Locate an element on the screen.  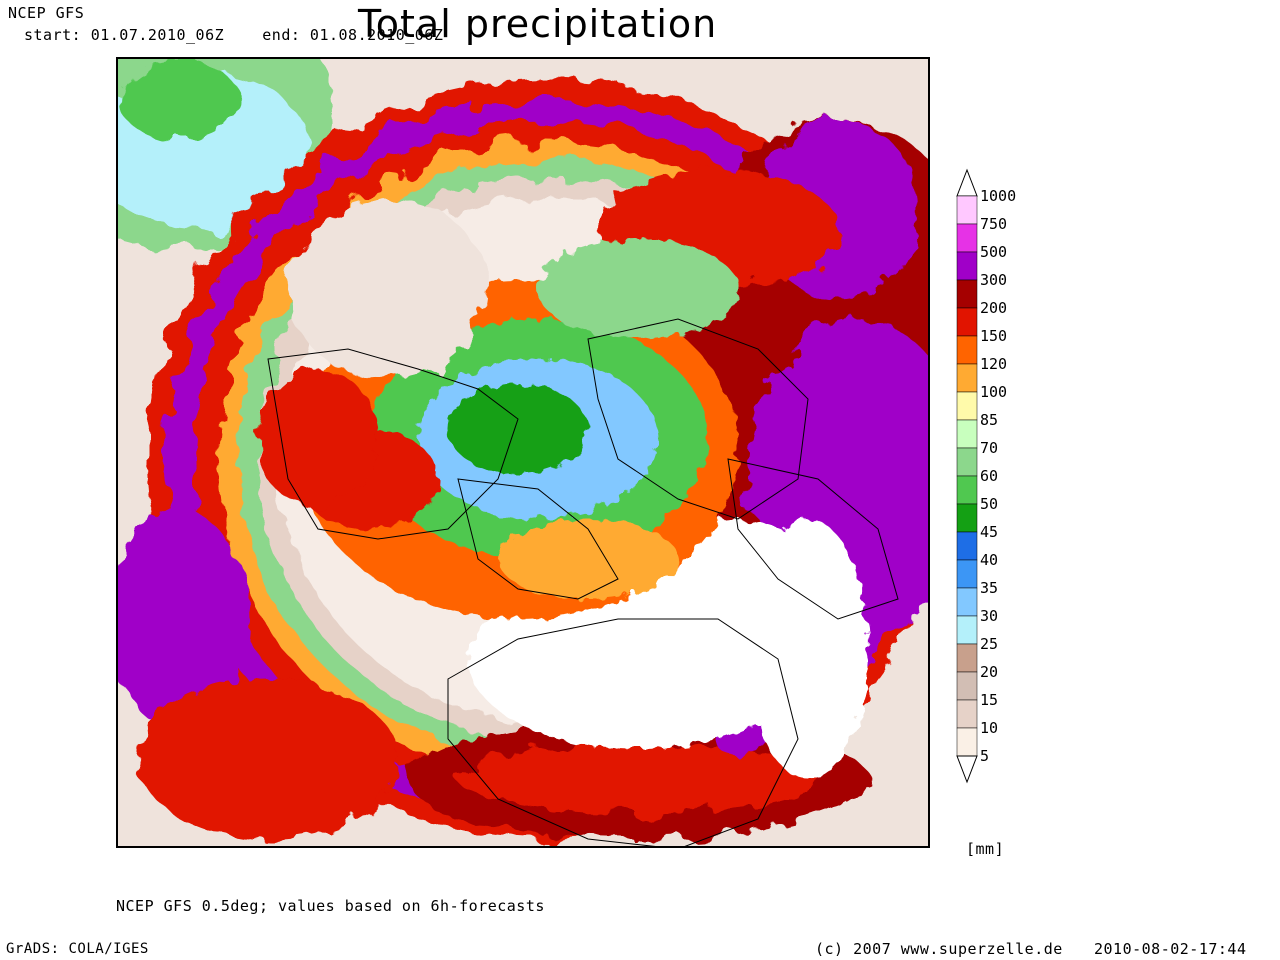
colorbar-level-label: 30 is located at coordinates (989, 616).